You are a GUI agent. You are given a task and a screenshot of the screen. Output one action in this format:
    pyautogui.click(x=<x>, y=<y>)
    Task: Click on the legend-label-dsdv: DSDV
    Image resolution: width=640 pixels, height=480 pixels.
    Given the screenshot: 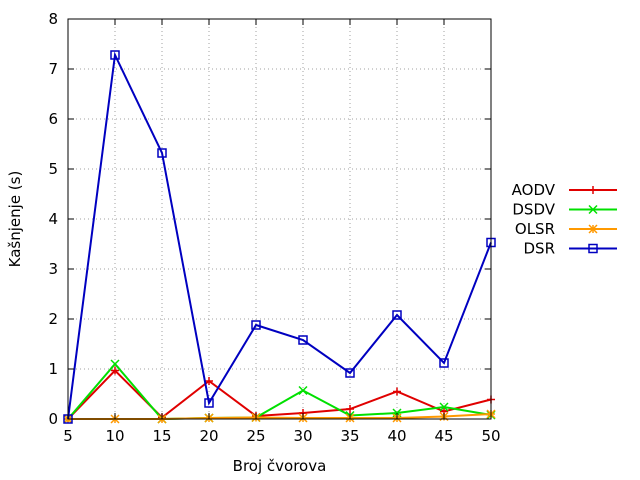 What is the action you would take?
    pyautogui.click(x=533, y=210)
    